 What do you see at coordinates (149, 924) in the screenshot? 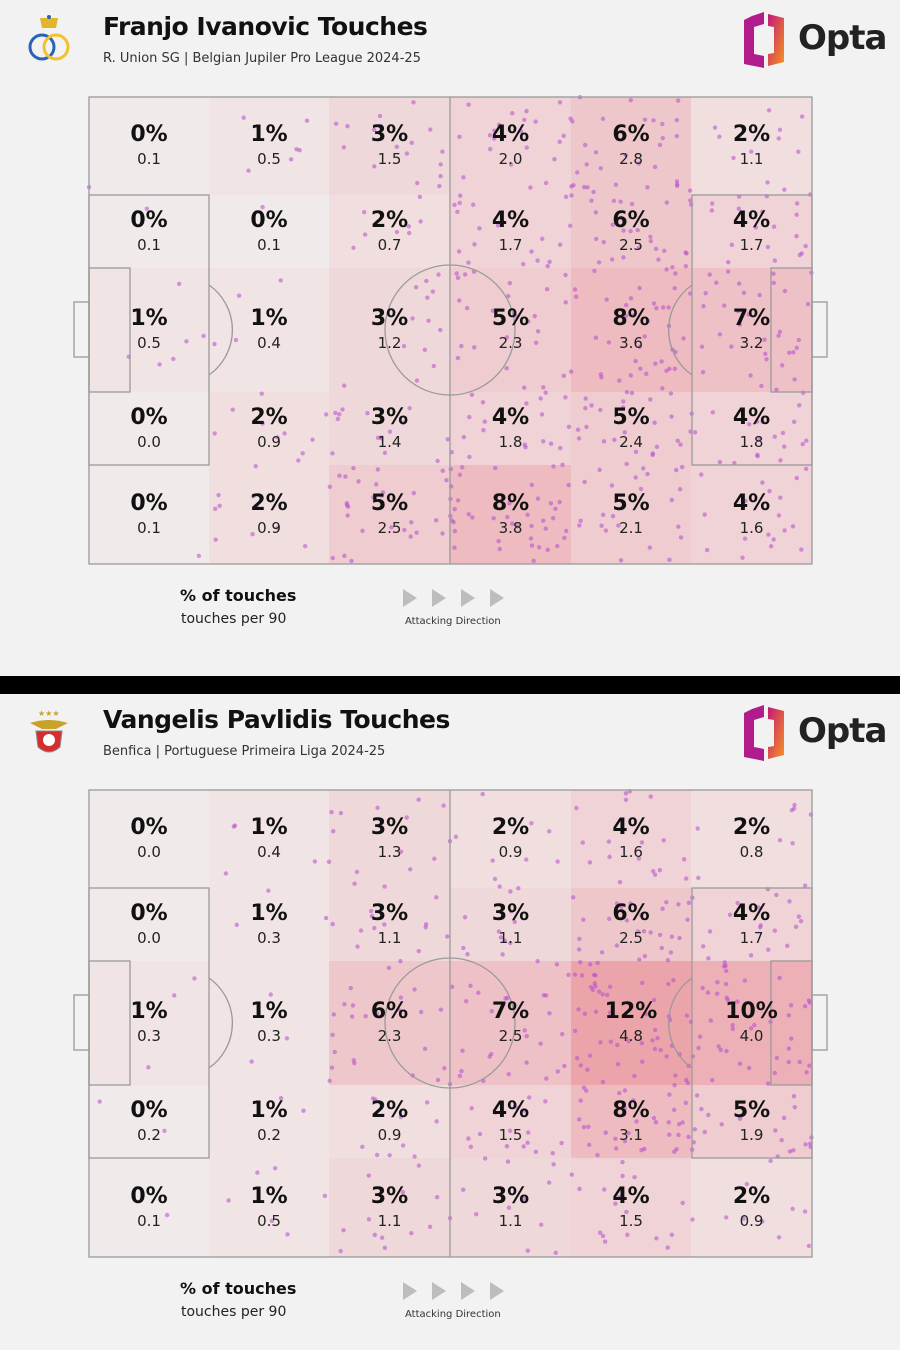
I see `zone-cell: 0% 0.0` at bounding box center [149, 924].